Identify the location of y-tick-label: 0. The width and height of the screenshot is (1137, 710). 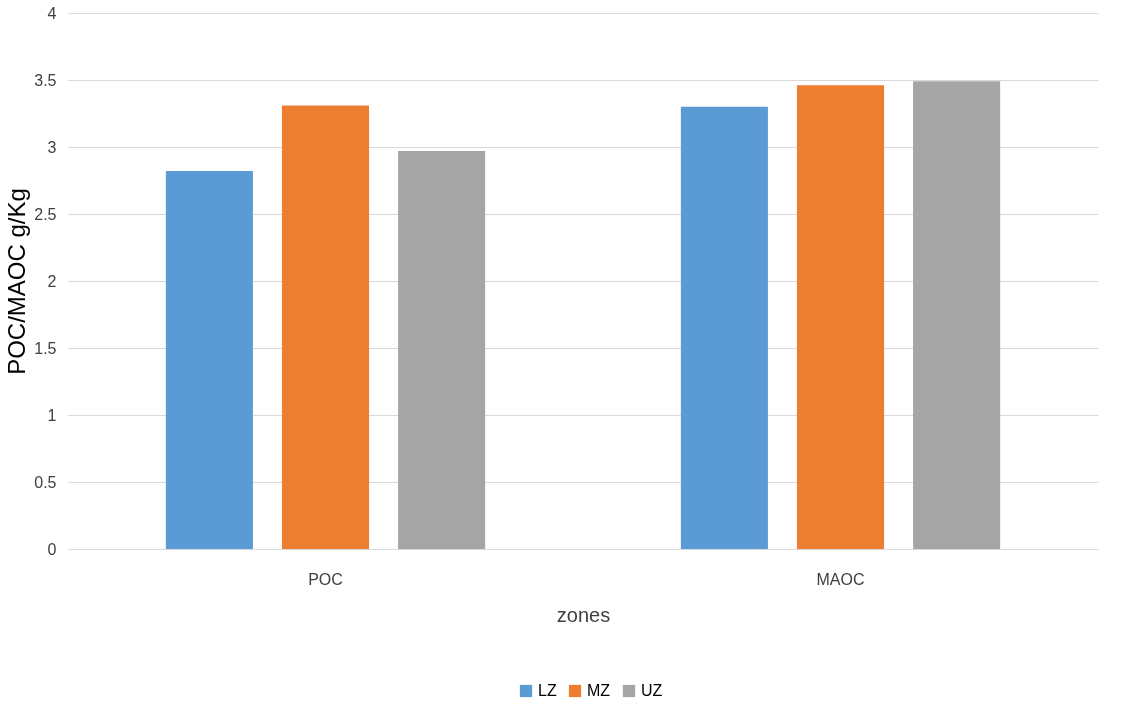
(52, 549).